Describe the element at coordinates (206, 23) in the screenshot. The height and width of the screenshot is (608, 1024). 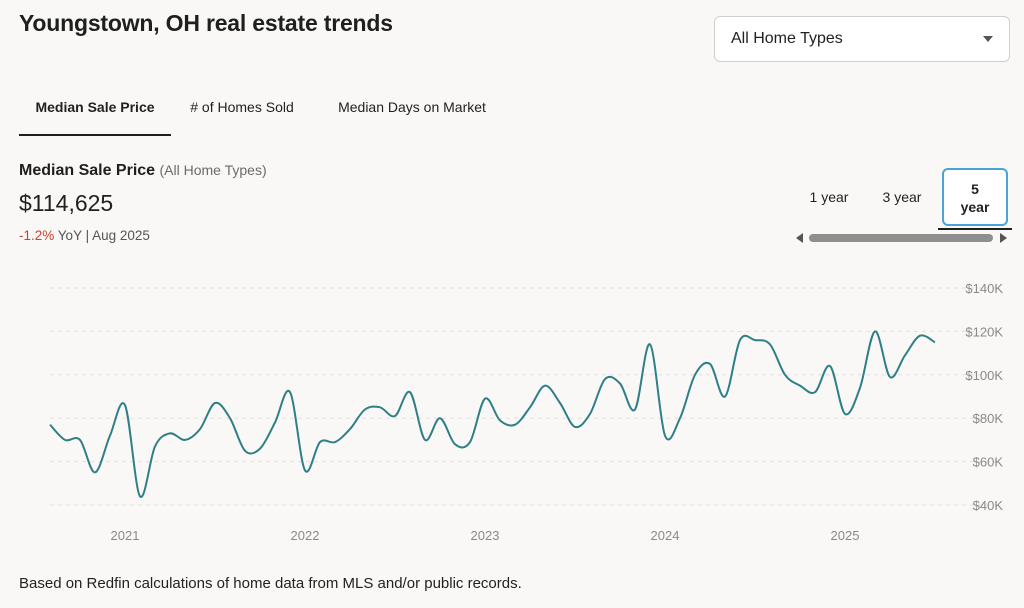
I see `page-title: Youngstown, OH real estate trends` at that location.